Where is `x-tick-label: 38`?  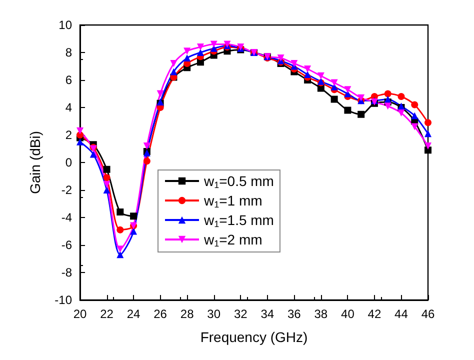 x-tick-label: 38 is located at coordinates (321, 314).